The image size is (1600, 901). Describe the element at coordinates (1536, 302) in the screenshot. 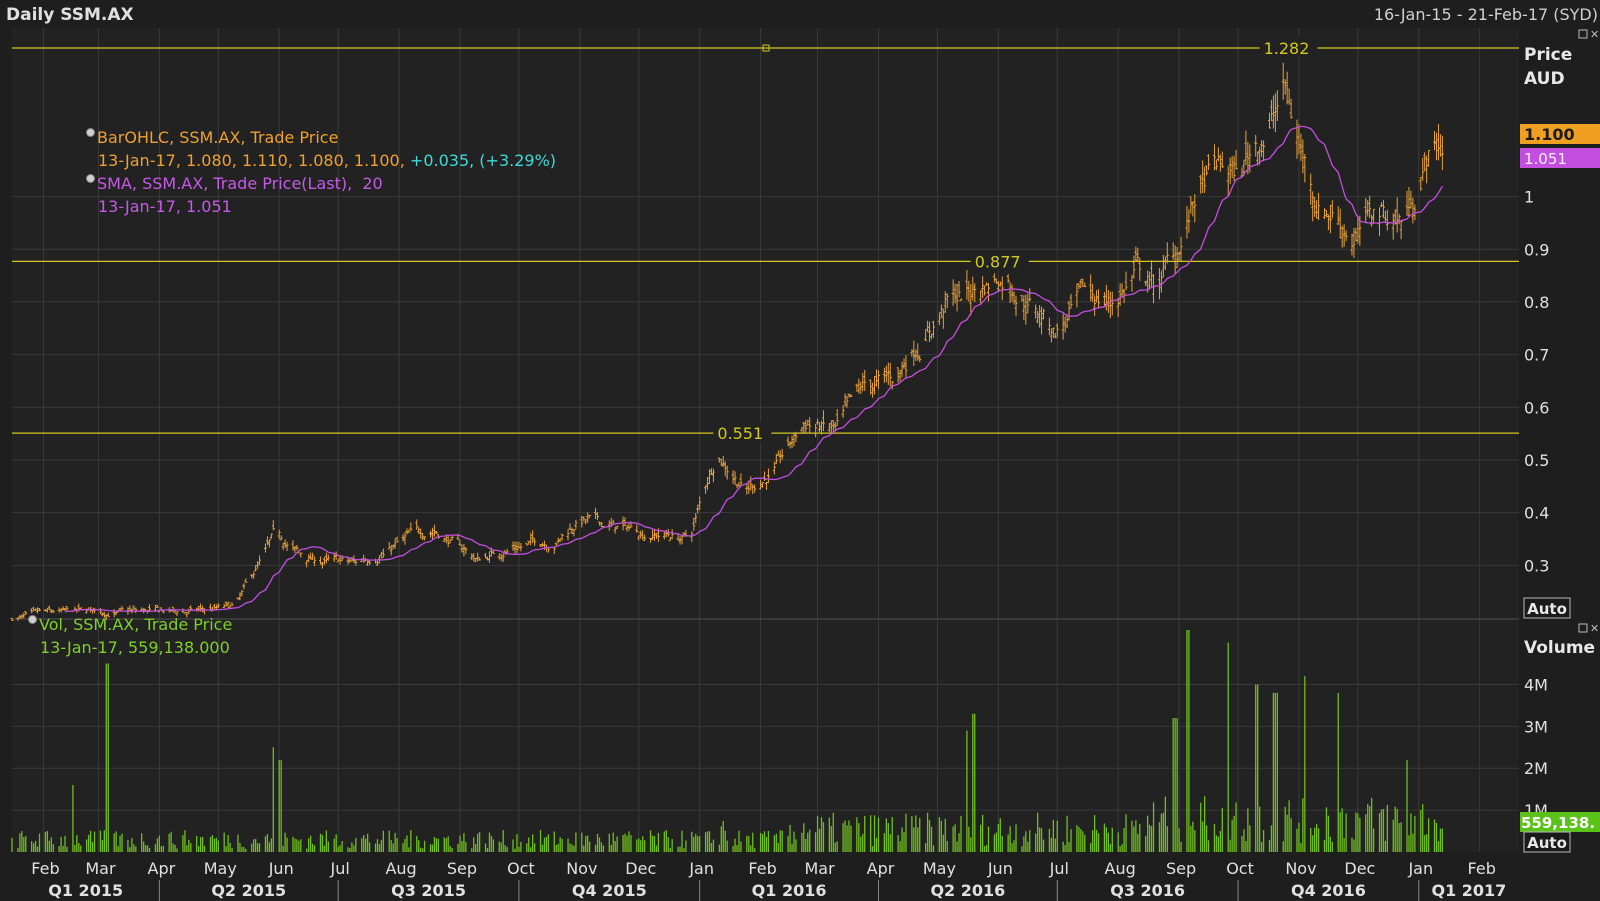

I see `price-tick-label: 0.8` at that location.